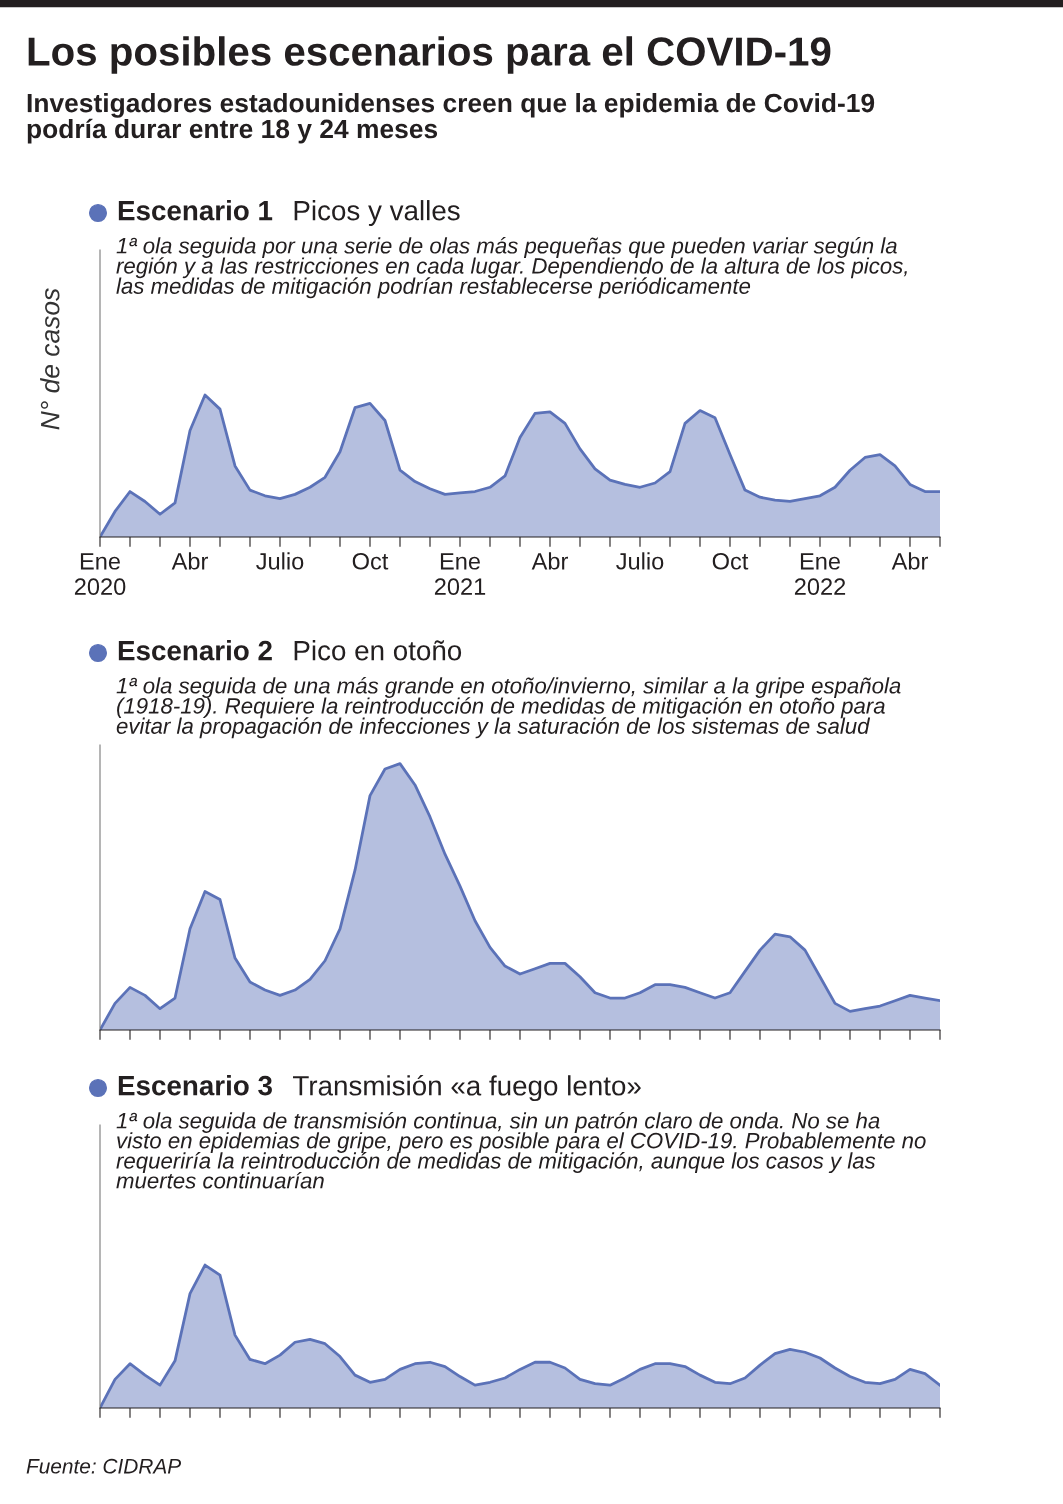 This screenshot has height=1504, width=1063. I want to click on chart-title: Escenario 2, so click(195, 650).